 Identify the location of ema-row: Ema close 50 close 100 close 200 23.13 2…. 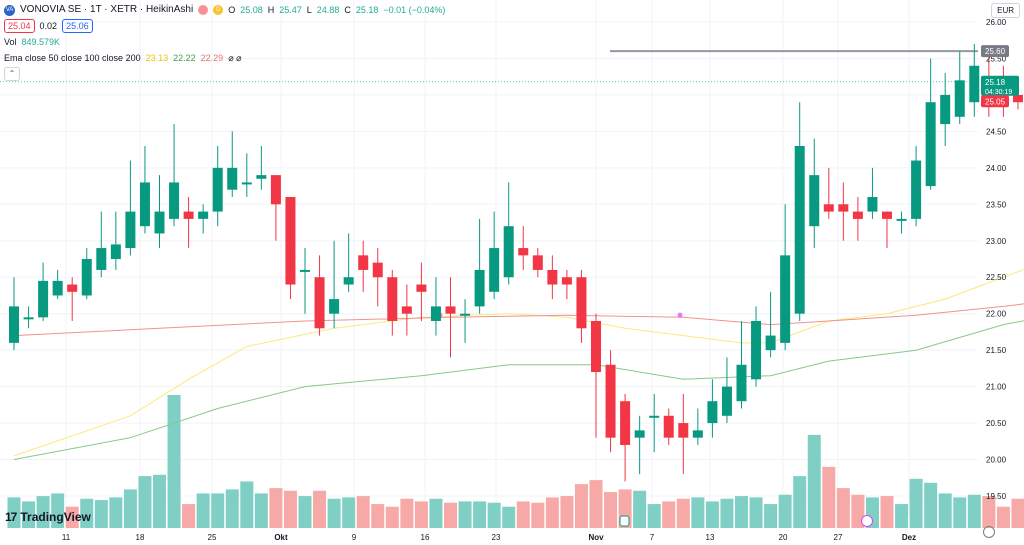
(224, 58).